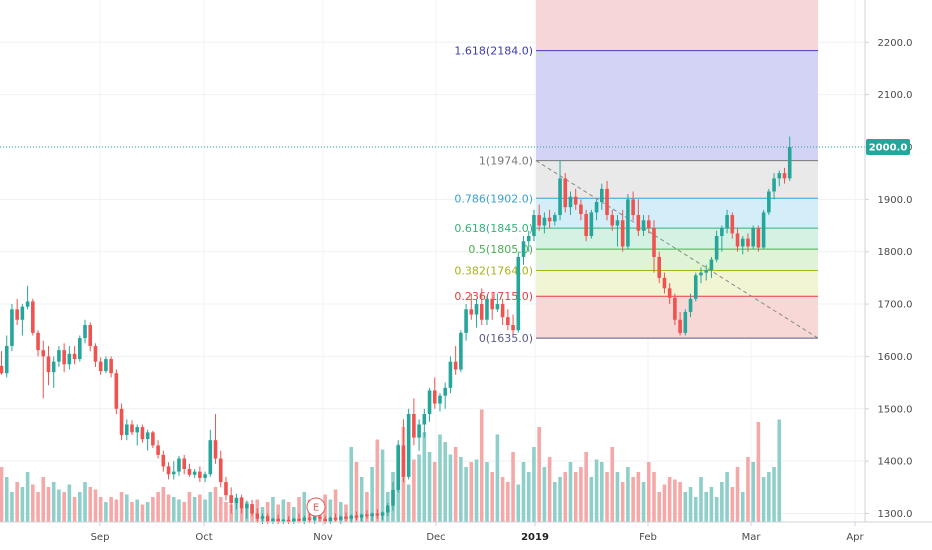  What do you see at coordinates (895, 305) in the screenshot?
I see `y-tick-label: 1700.0` at bounding box center [895, 305].